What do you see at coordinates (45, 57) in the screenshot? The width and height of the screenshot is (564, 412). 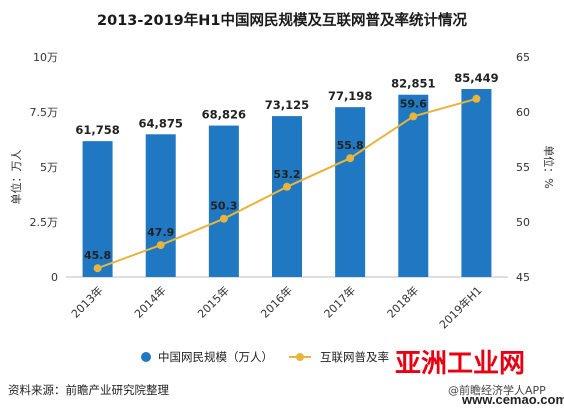 I see `y-left-tick-label: 10万` at bounding box center [45, 57].